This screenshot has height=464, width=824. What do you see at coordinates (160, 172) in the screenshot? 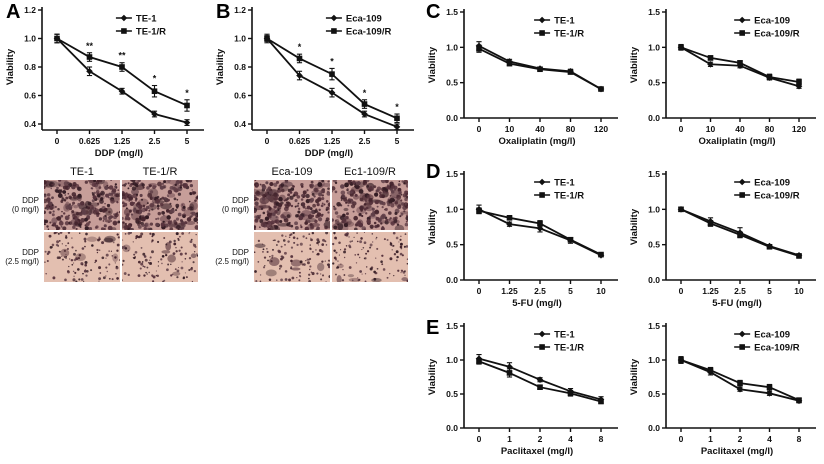
I see `micro-col-label: TE-1/R` at bounding box center [160, 172].